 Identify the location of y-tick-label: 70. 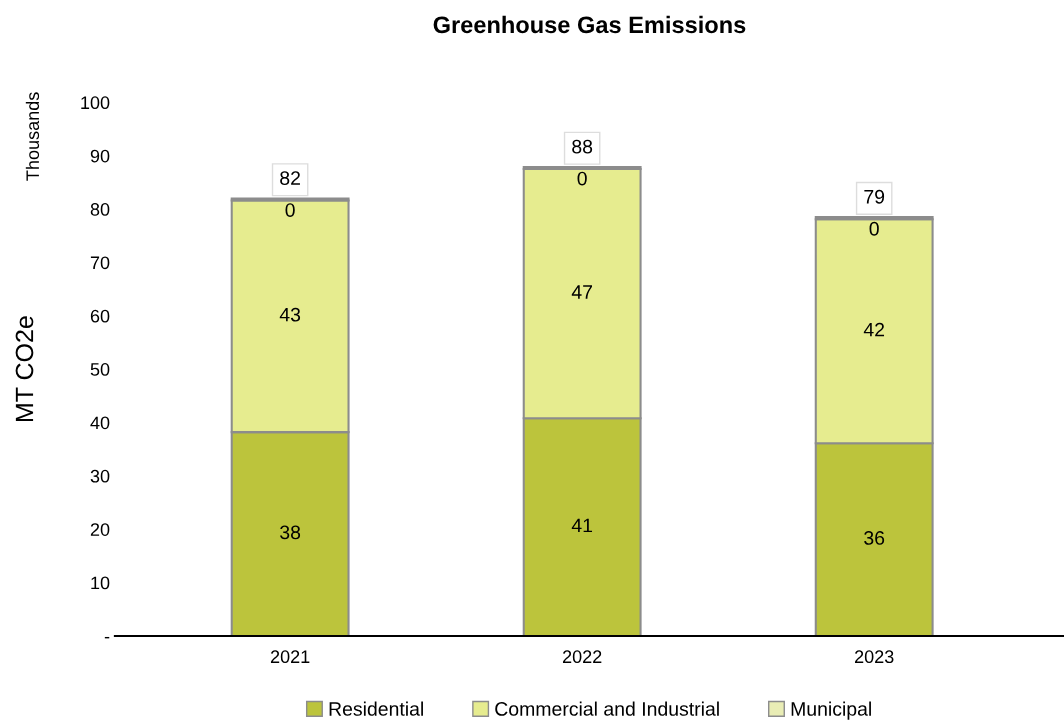
(100, 263).